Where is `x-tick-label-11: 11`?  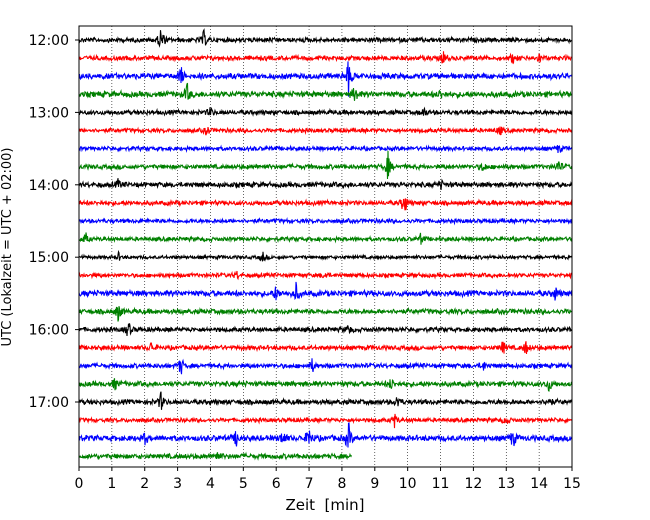
x-tick-label-11: 11 is located at coordinates (441, 484).